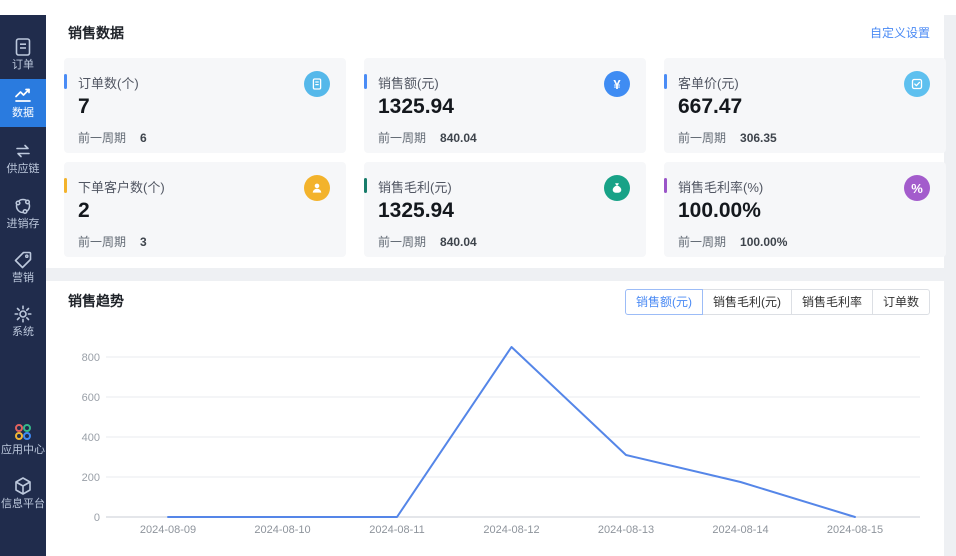  What do you see at coordinates (97, 518) in the screenshot?
I see `svg-text: 0` at bounding box center [97, 518].